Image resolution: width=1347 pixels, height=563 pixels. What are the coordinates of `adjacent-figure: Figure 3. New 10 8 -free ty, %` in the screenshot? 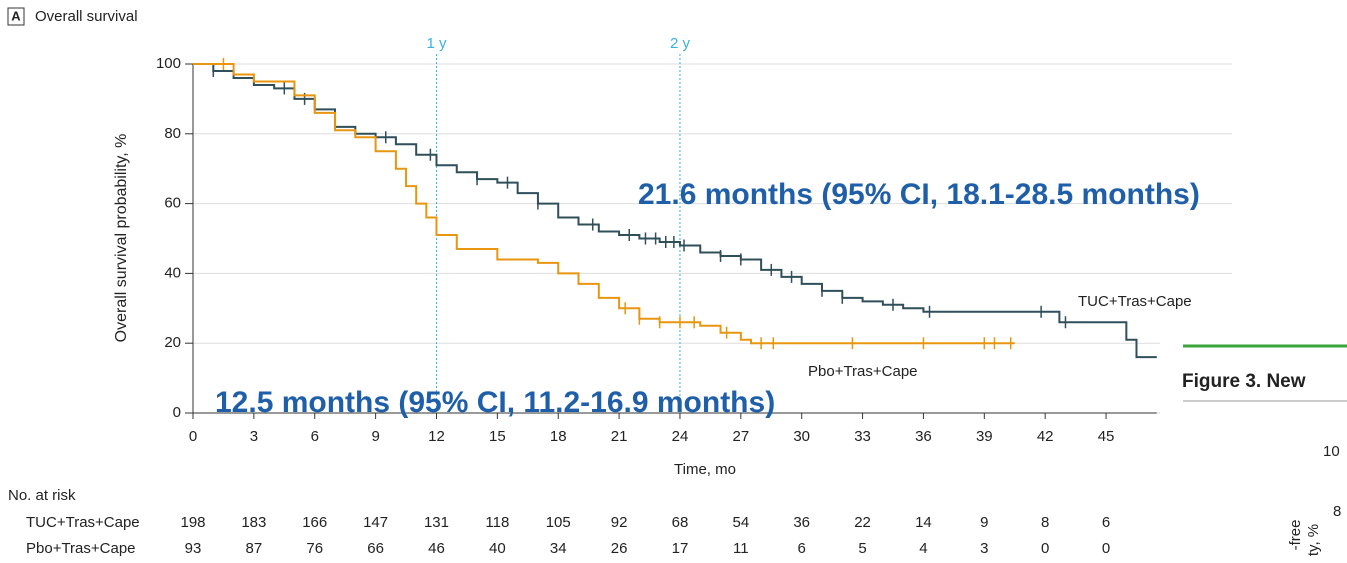 It's located at (1253, 446).